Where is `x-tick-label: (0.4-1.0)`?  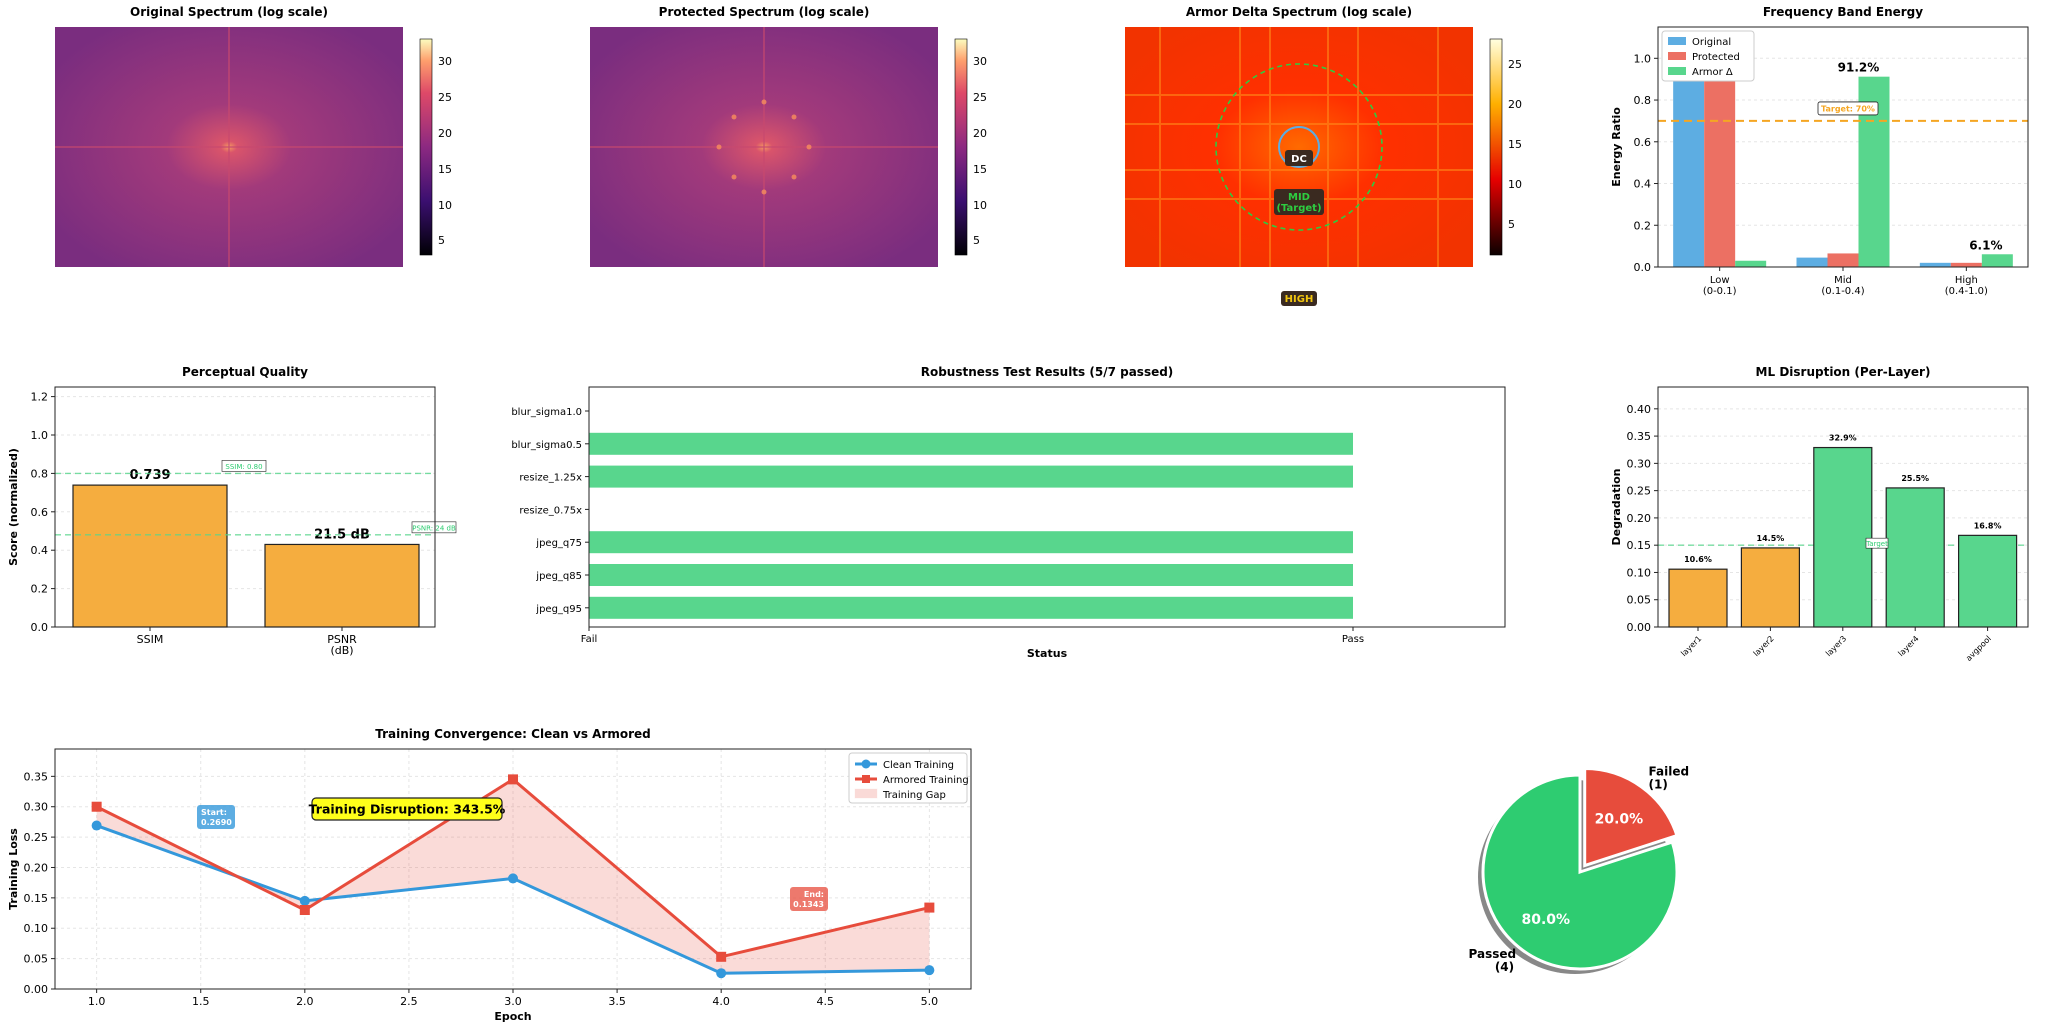
x-tick-label: (0.4-1.0) is located at coordinates (1966, 291).